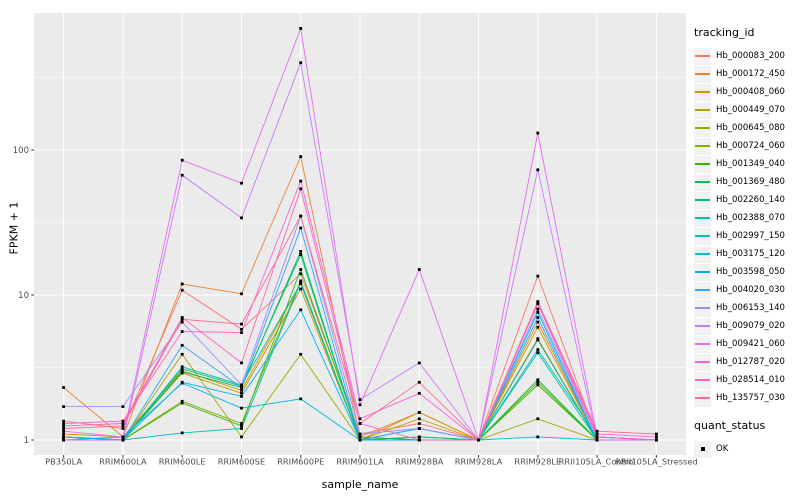 The width and height of the screenshot is (800, 500). I want to click on legend-item-label: Hb_009079_020, so click(750, 326).